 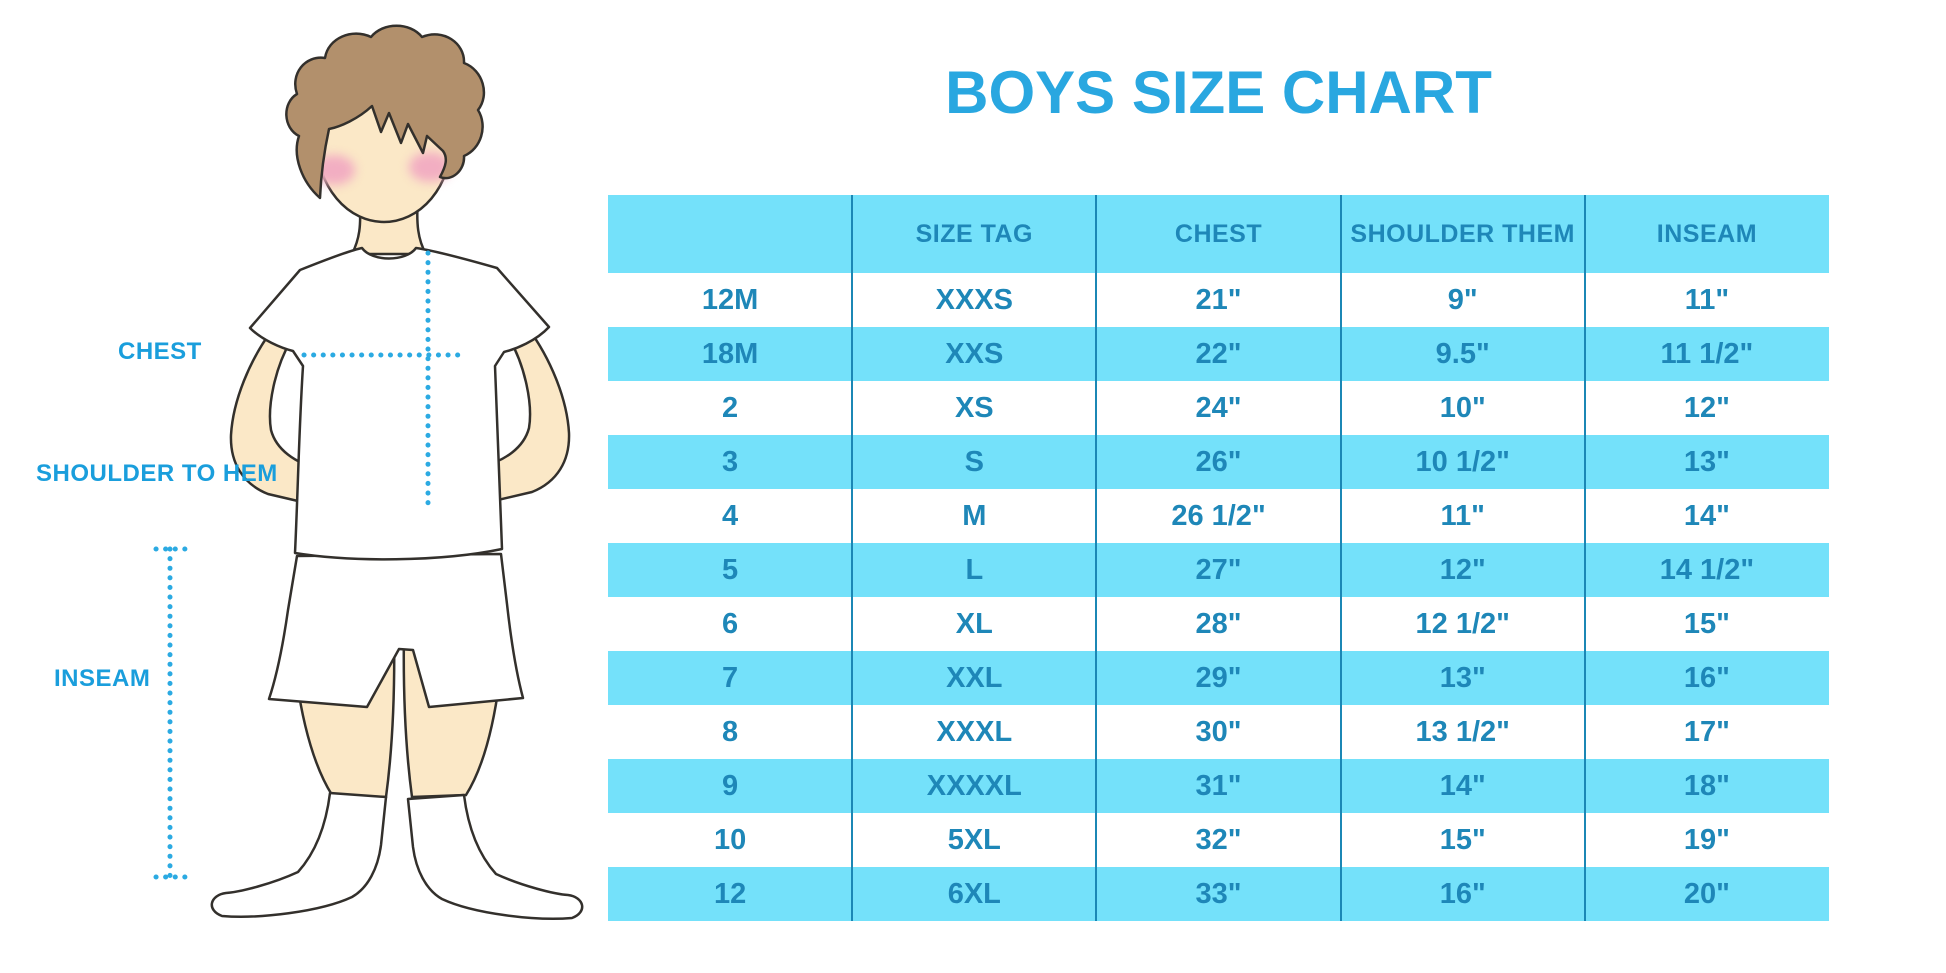 I want to click on table-cell: 19", so click(x=1706, y=839).